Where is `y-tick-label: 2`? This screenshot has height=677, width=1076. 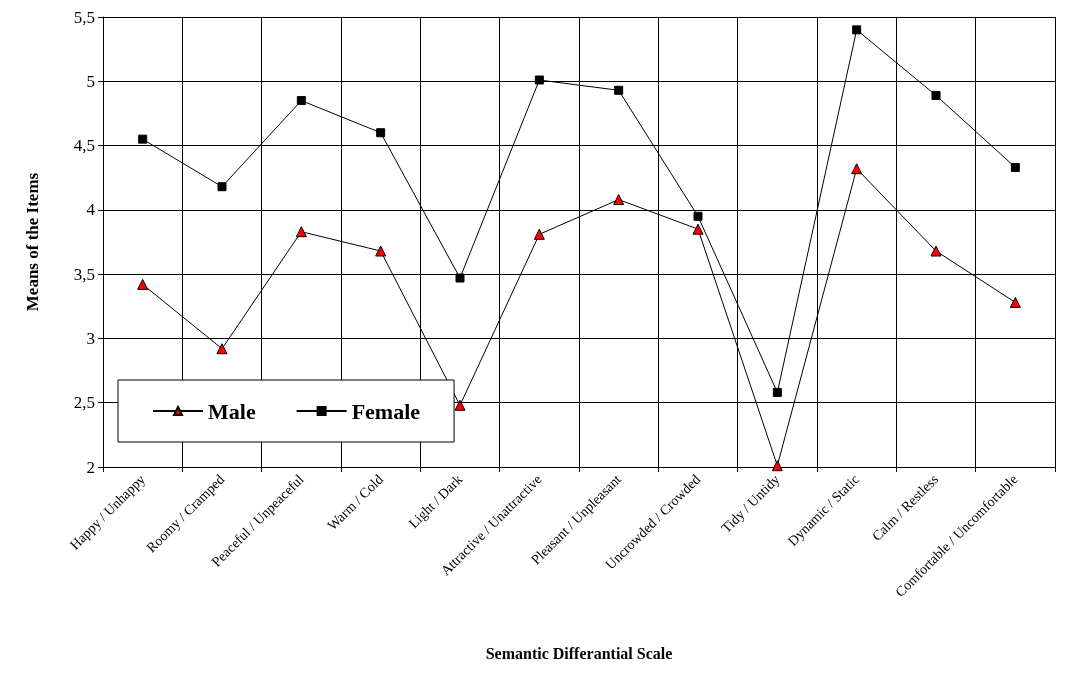 y-tick-label: 2 is located at coordinates (90, 467).